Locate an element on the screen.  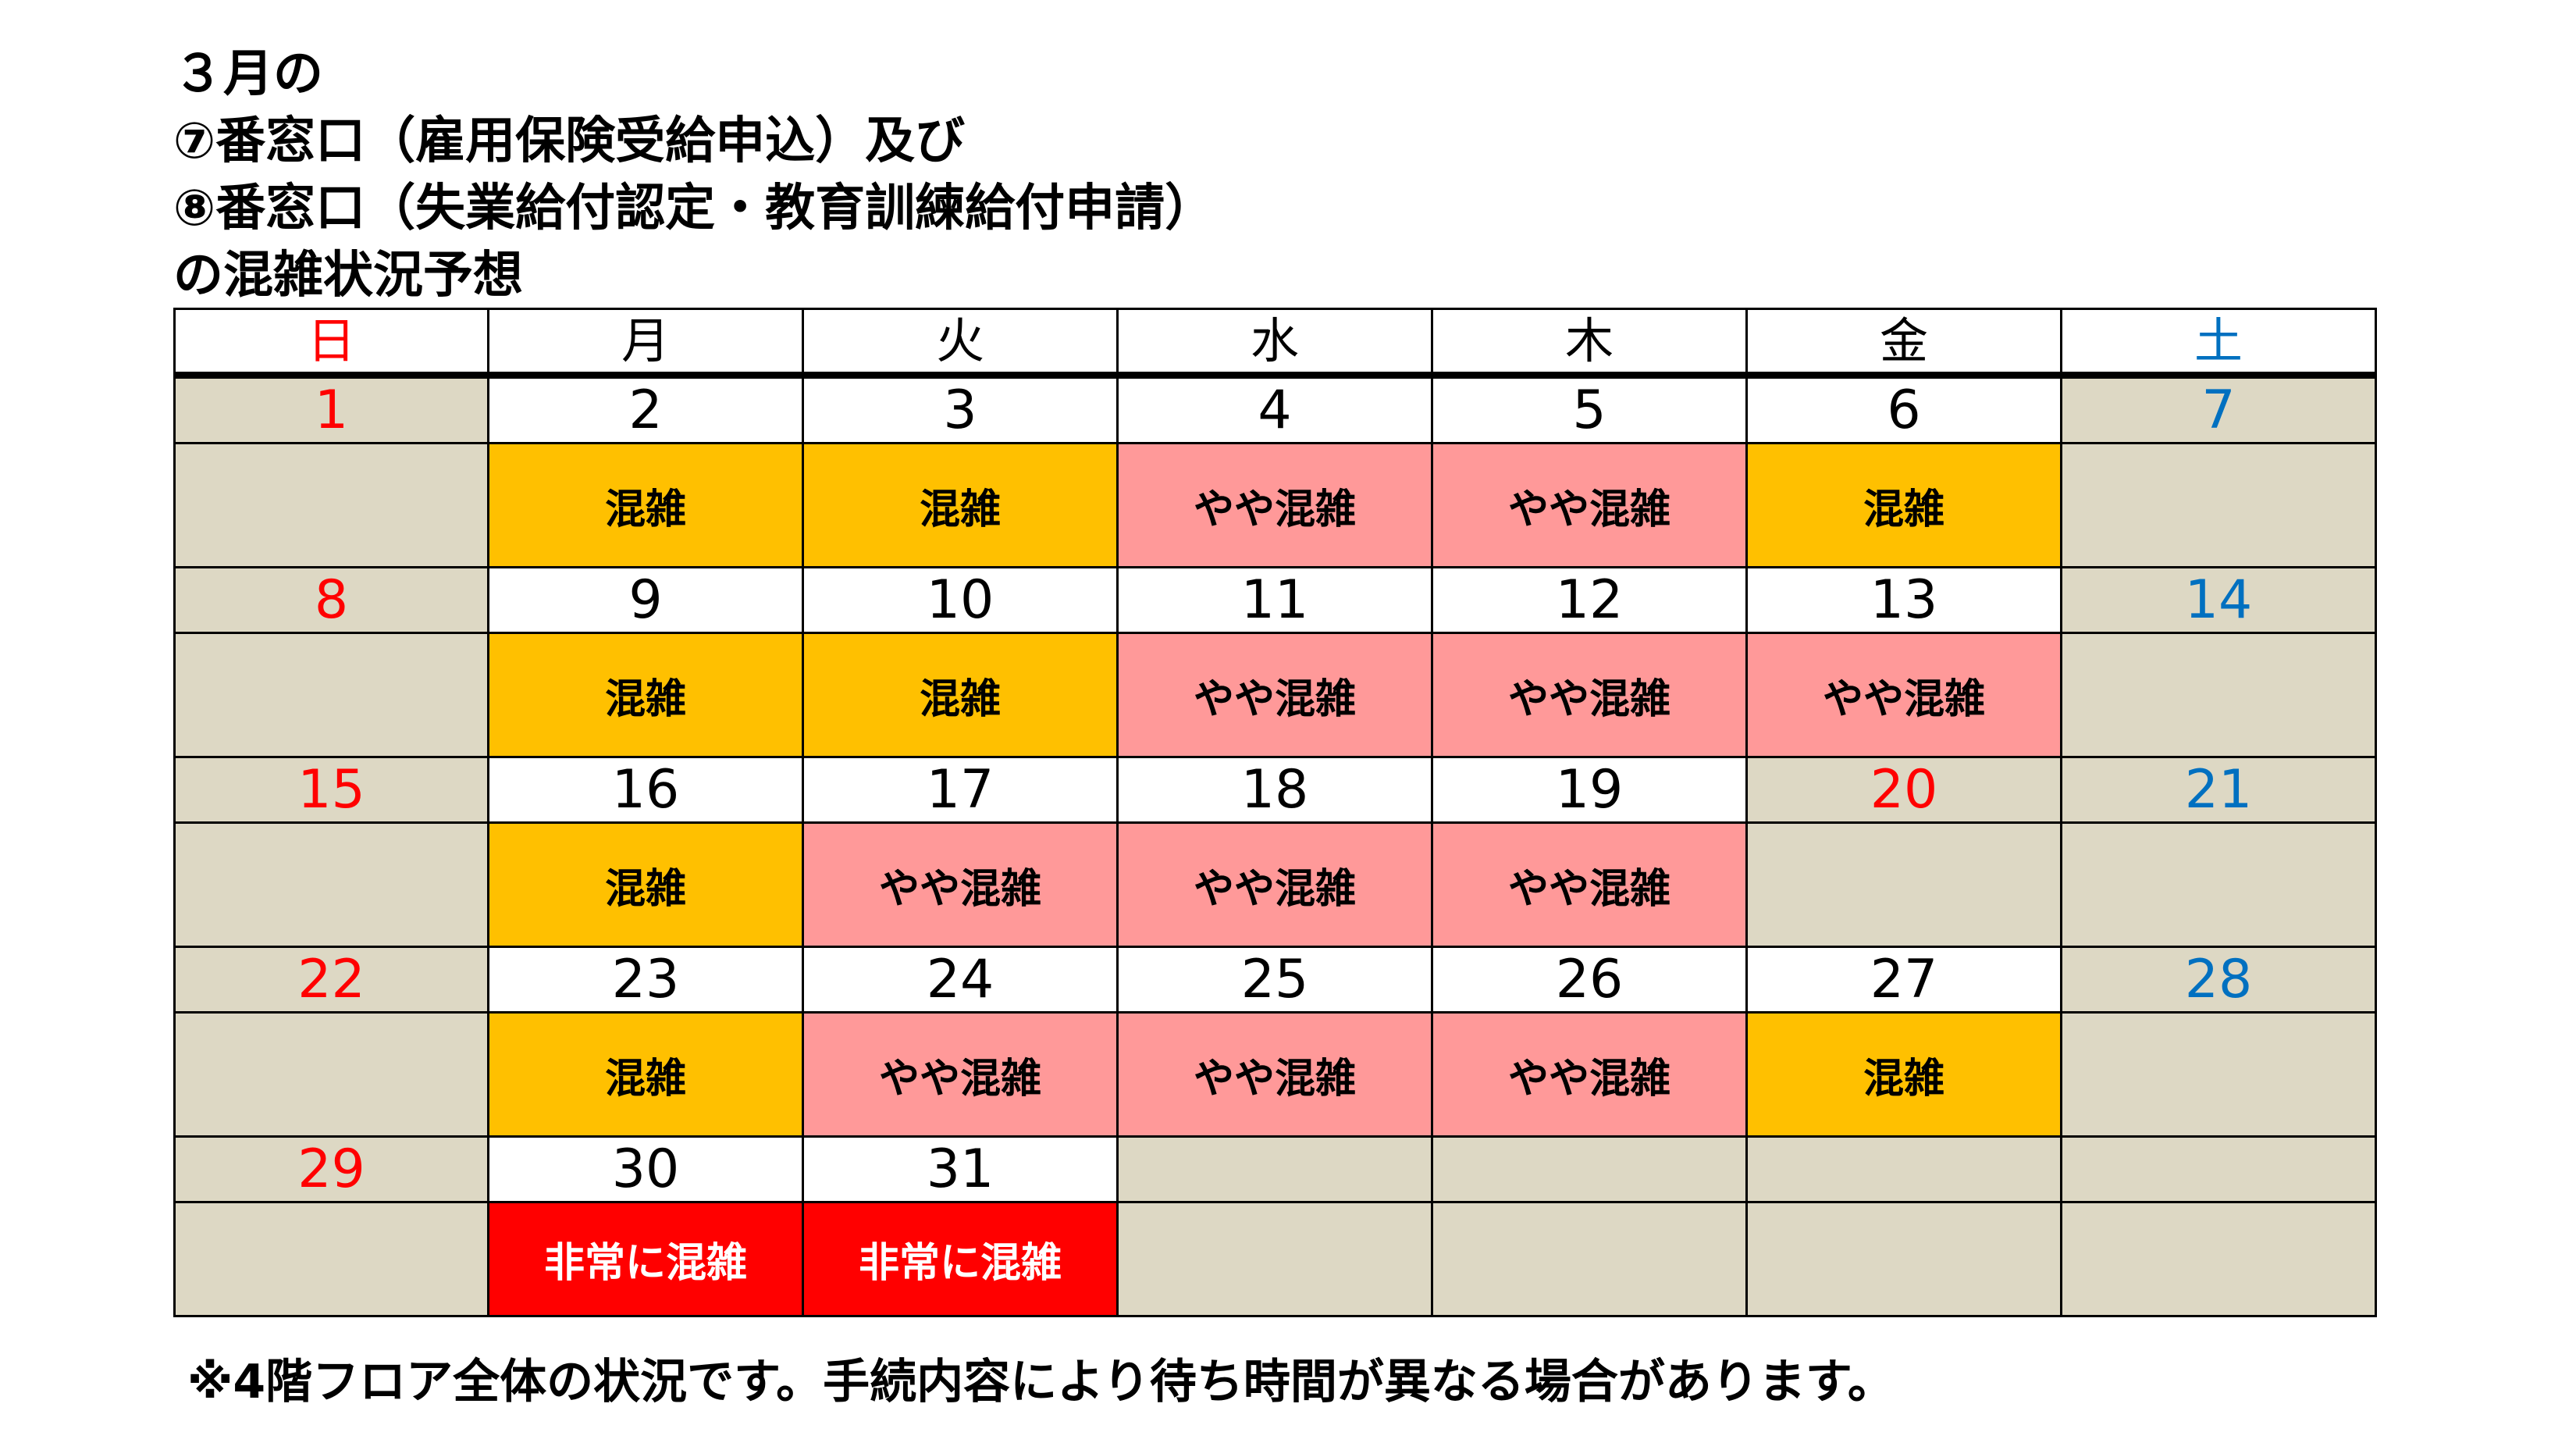
weekday-wednesday: 水 is located at coordinates (1274, 342).